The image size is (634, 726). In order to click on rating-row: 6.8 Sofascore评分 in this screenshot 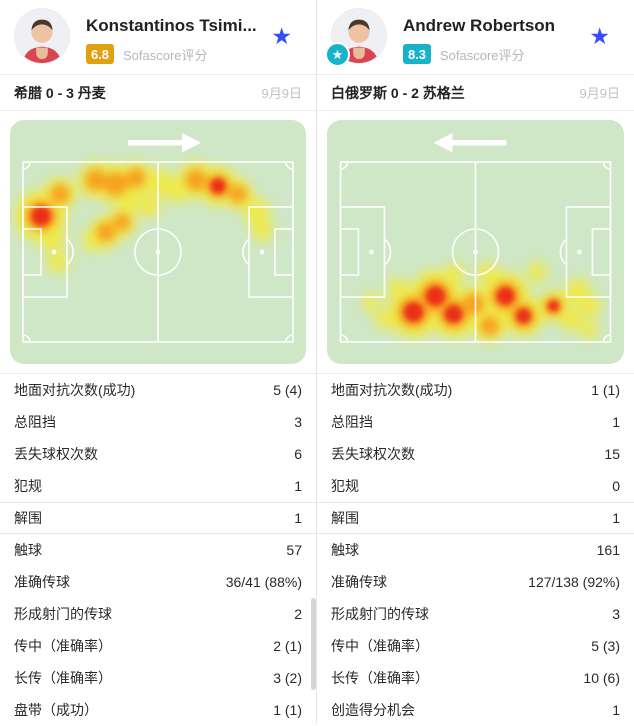, I will do `click(175, 54)`.